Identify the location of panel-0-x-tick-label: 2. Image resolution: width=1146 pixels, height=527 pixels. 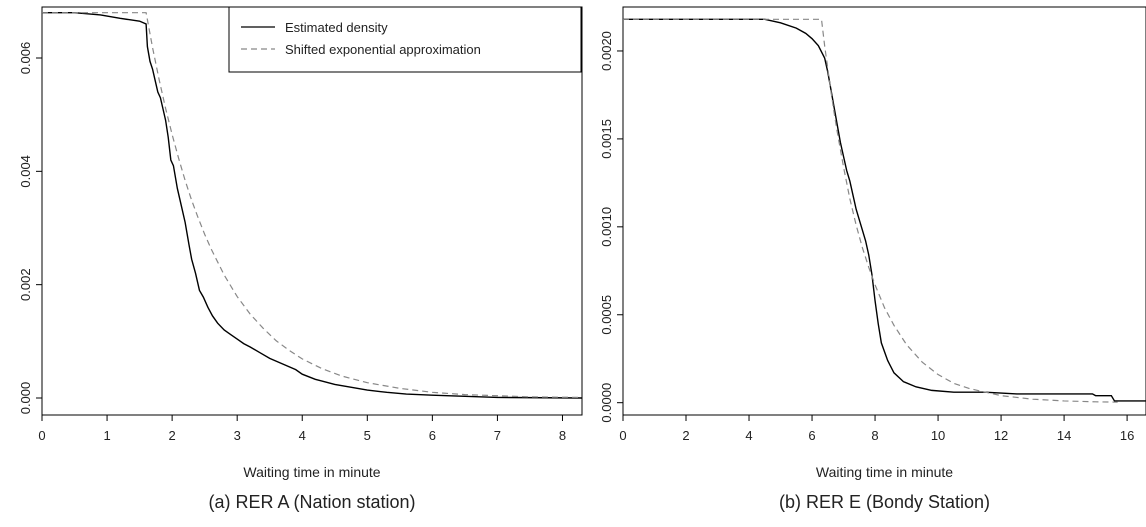
(172, 435).